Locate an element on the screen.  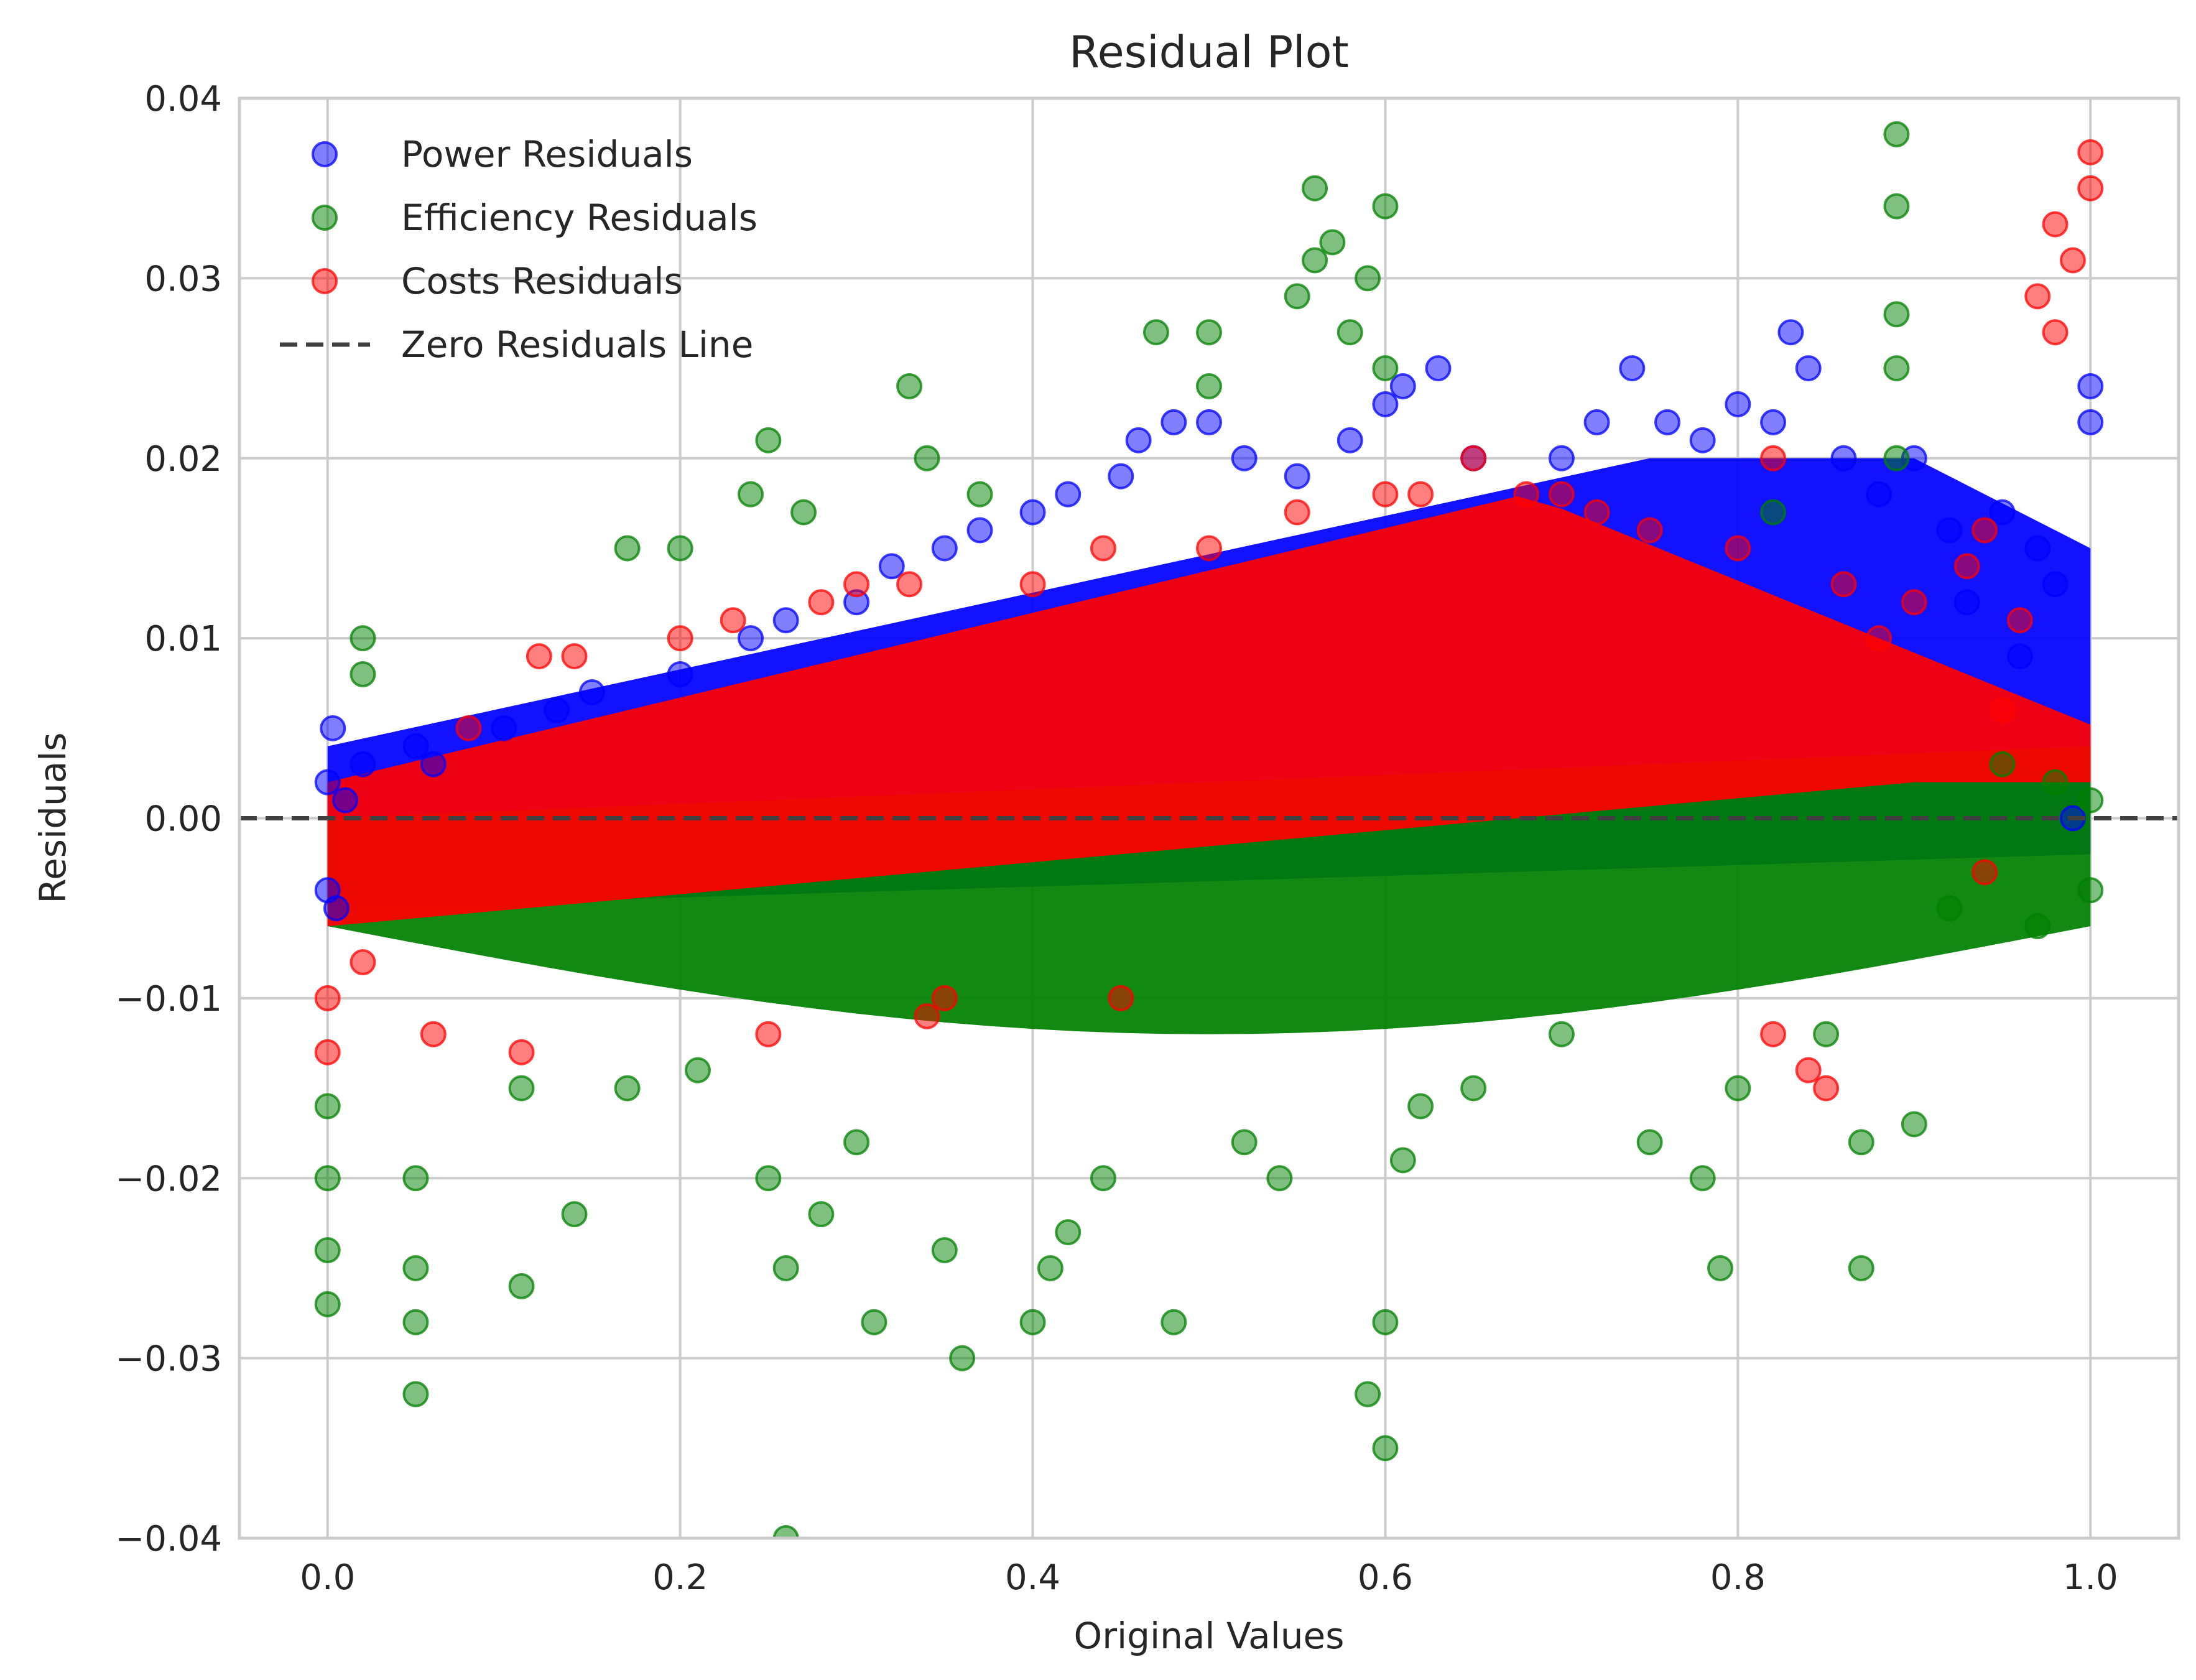
legend-label: Power Residuals is located at coordinates (547, 154).